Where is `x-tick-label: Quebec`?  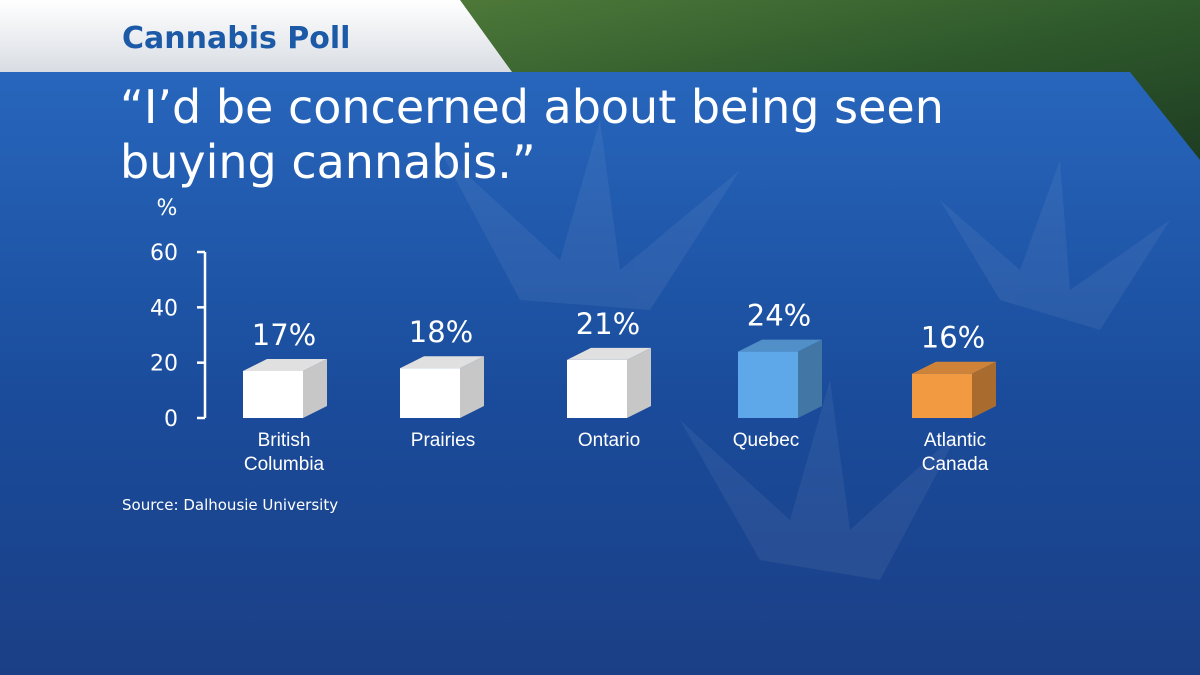 x-tick-label: Quebec is located at coordinates (766, 440).